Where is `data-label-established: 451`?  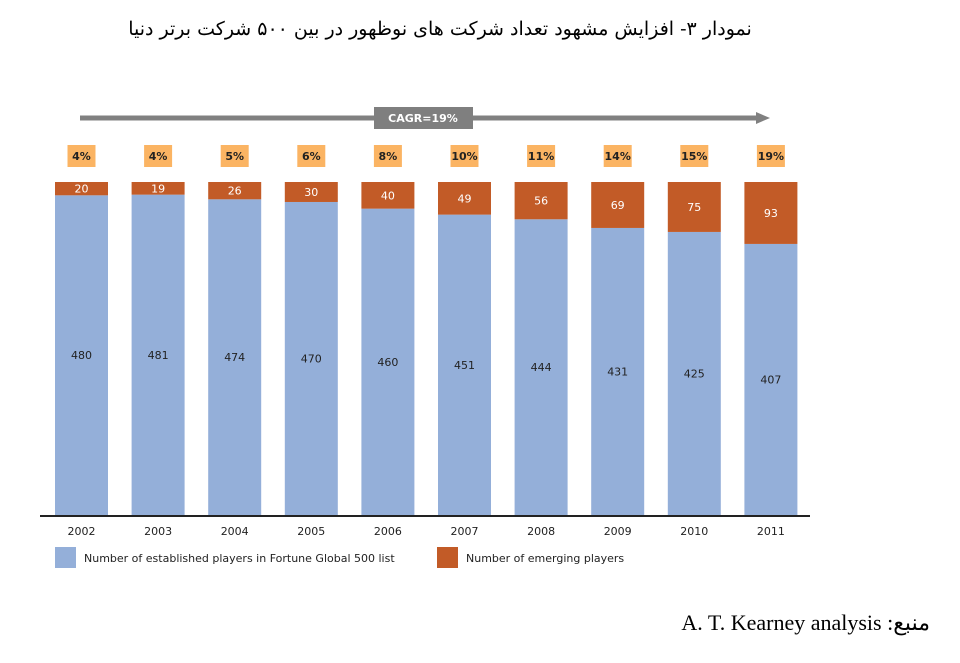 data-label-established: 451 is located at coordinates (464, 365).